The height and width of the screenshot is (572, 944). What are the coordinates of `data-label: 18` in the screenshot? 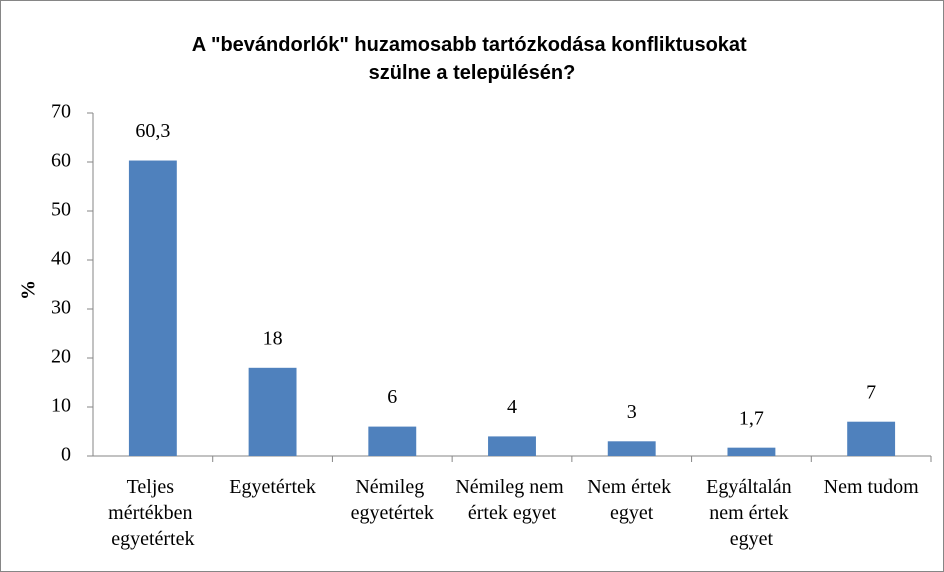 It's located at (273, 338).